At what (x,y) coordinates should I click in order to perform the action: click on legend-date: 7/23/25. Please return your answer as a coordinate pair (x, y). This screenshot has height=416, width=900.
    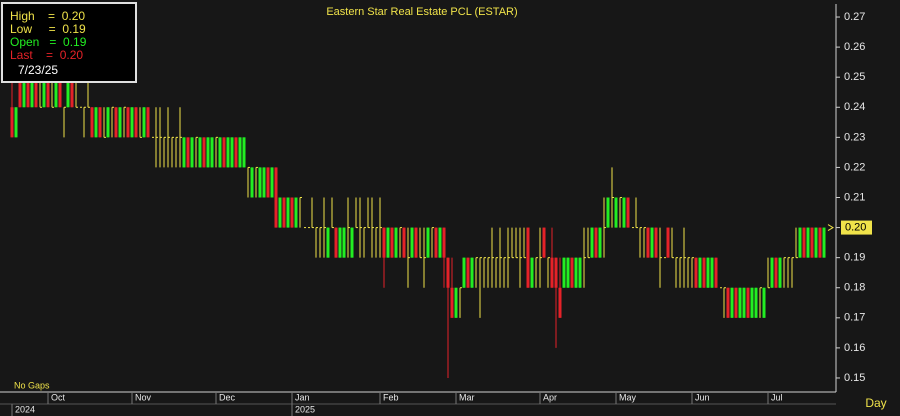
    Looking at the image, I should click on (38, 70).